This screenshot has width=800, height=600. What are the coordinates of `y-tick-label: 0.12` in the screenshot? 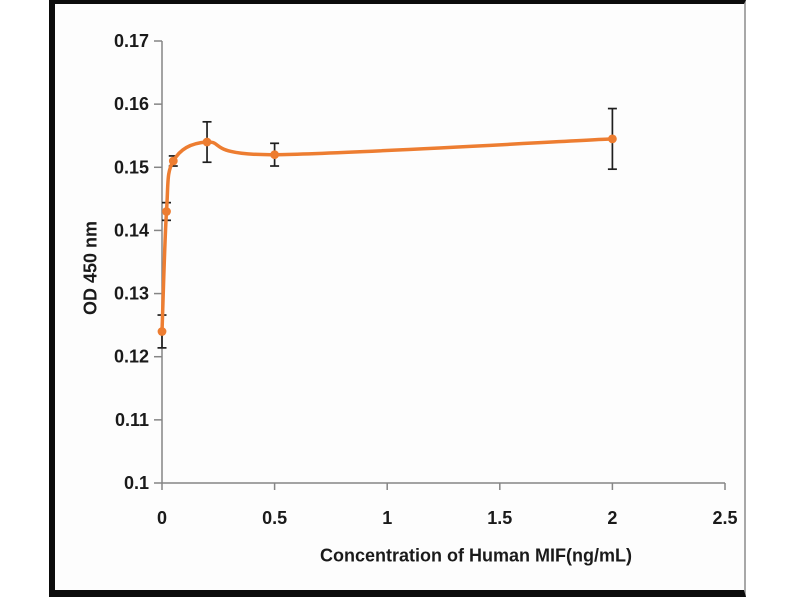 It's located at (131, 357).